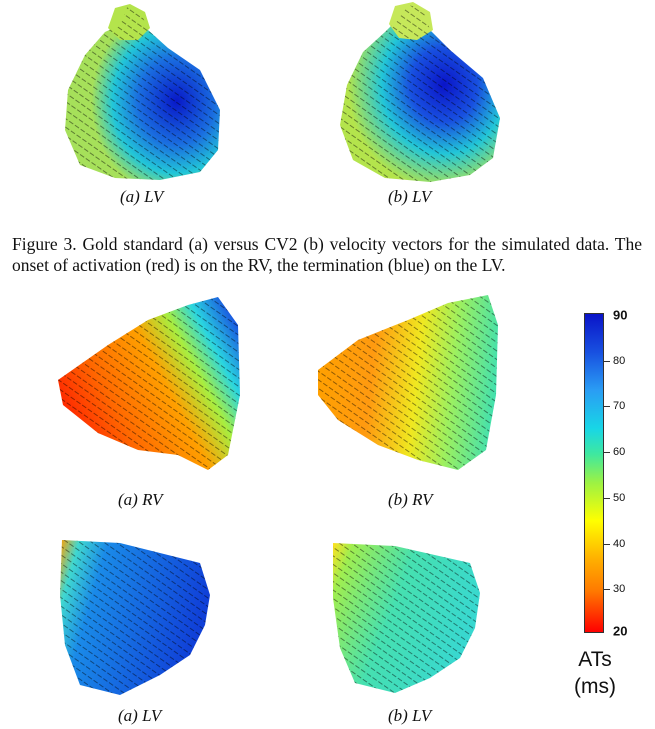 The image size is (655, 729). What do you see at coordinates (595, 686) in the screenshot?
I see `colorbar-unit: (ms)` at bounding box center [595, 686].